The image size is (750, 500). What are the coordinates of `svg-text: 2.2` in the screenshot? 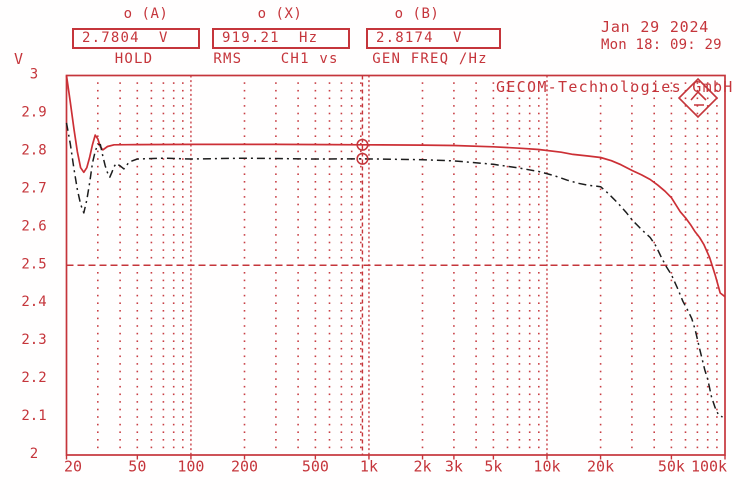 It's located at (33, 378).